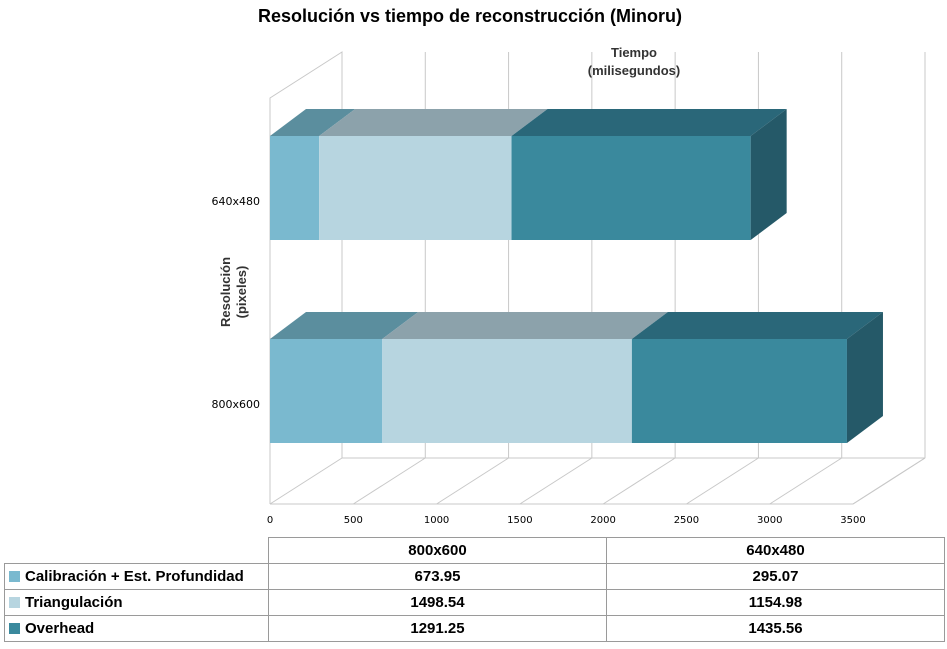 The height and width of the screenshot is (649, 947). I want to click on table-cell: 673.95, so click(437, 576).